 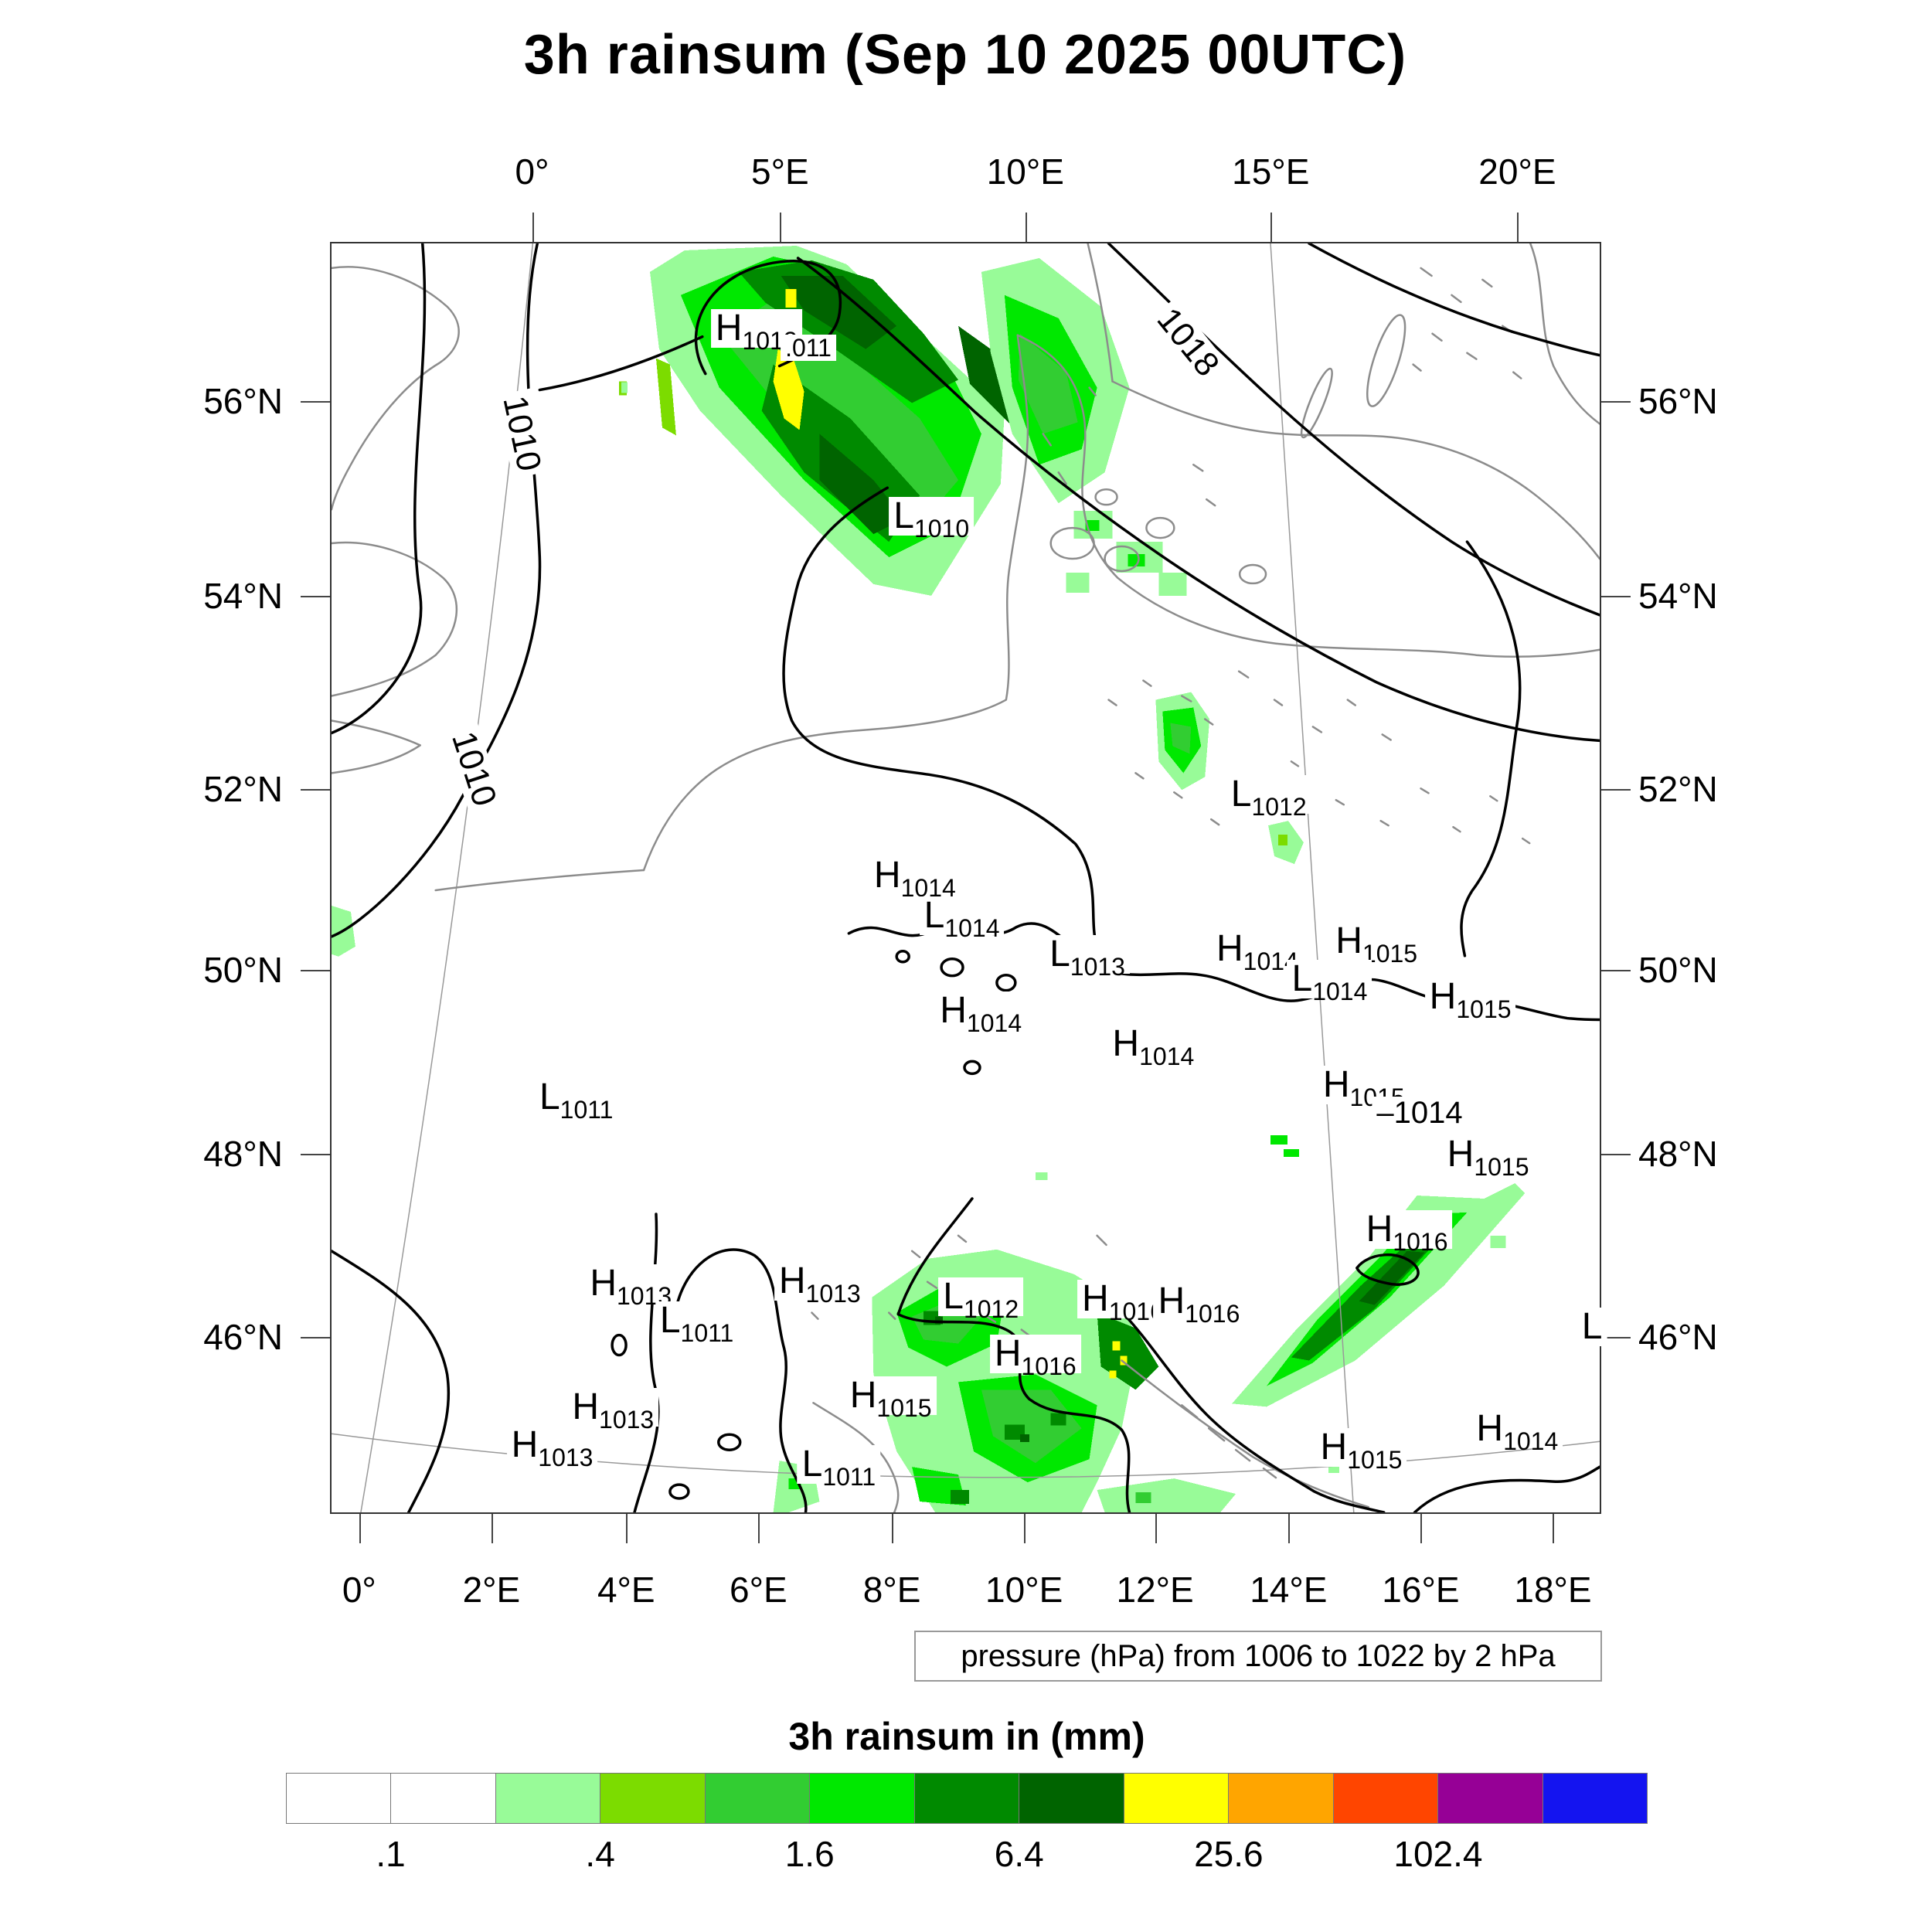 I want to click on axis-tick-label: 14°E, so click(x=1289, y=1590).